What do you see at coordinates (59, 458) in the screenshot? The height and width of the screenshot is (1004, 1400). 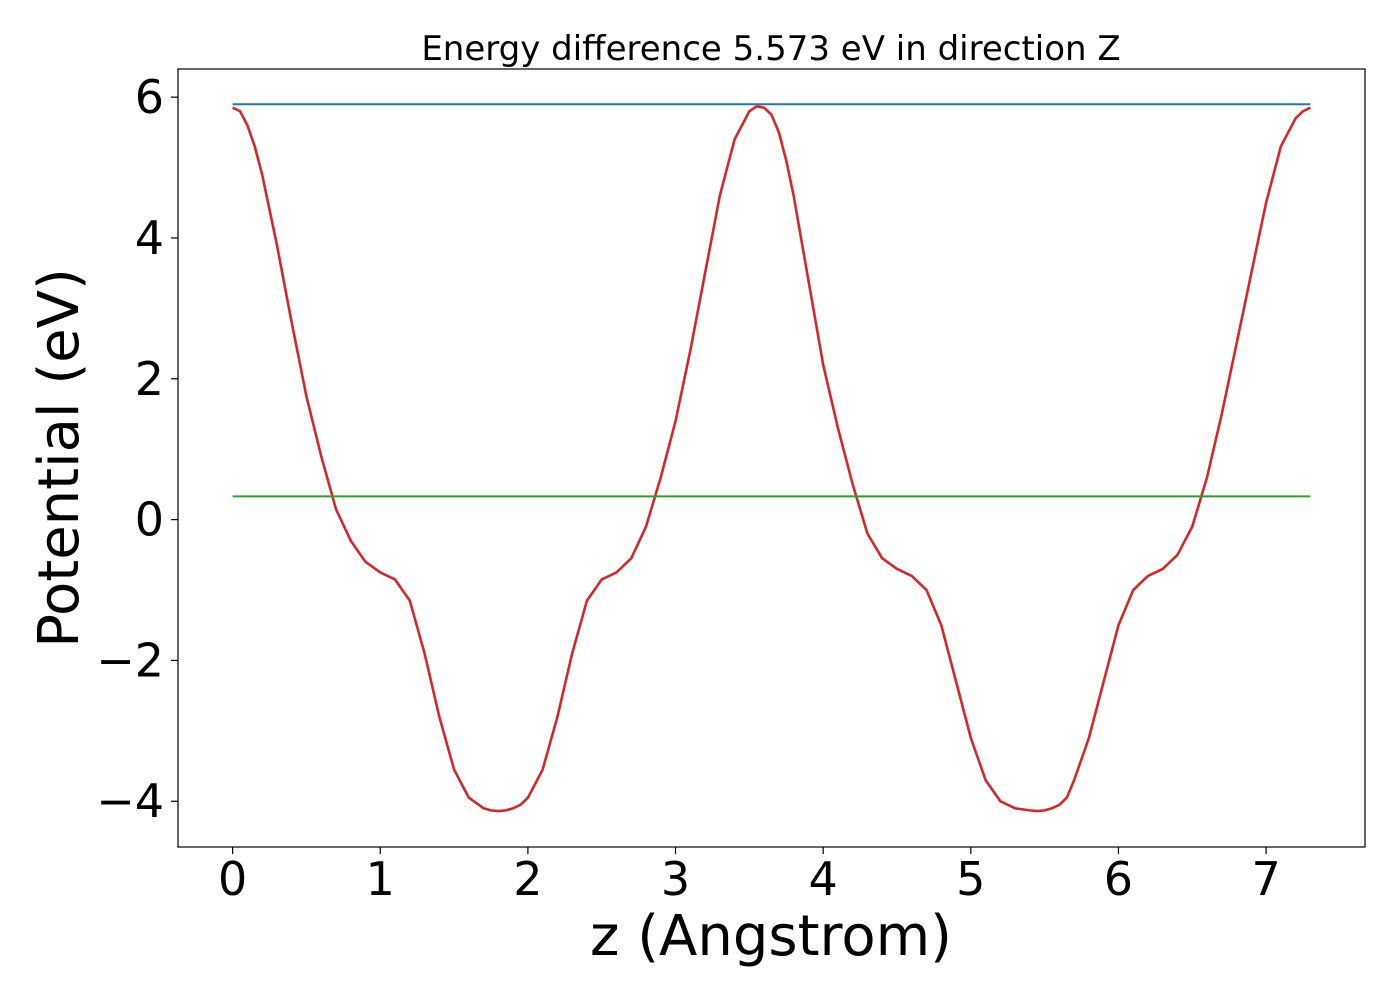 I see `y-axis-title: Potential (eV)` at bounding box center [59, 458].